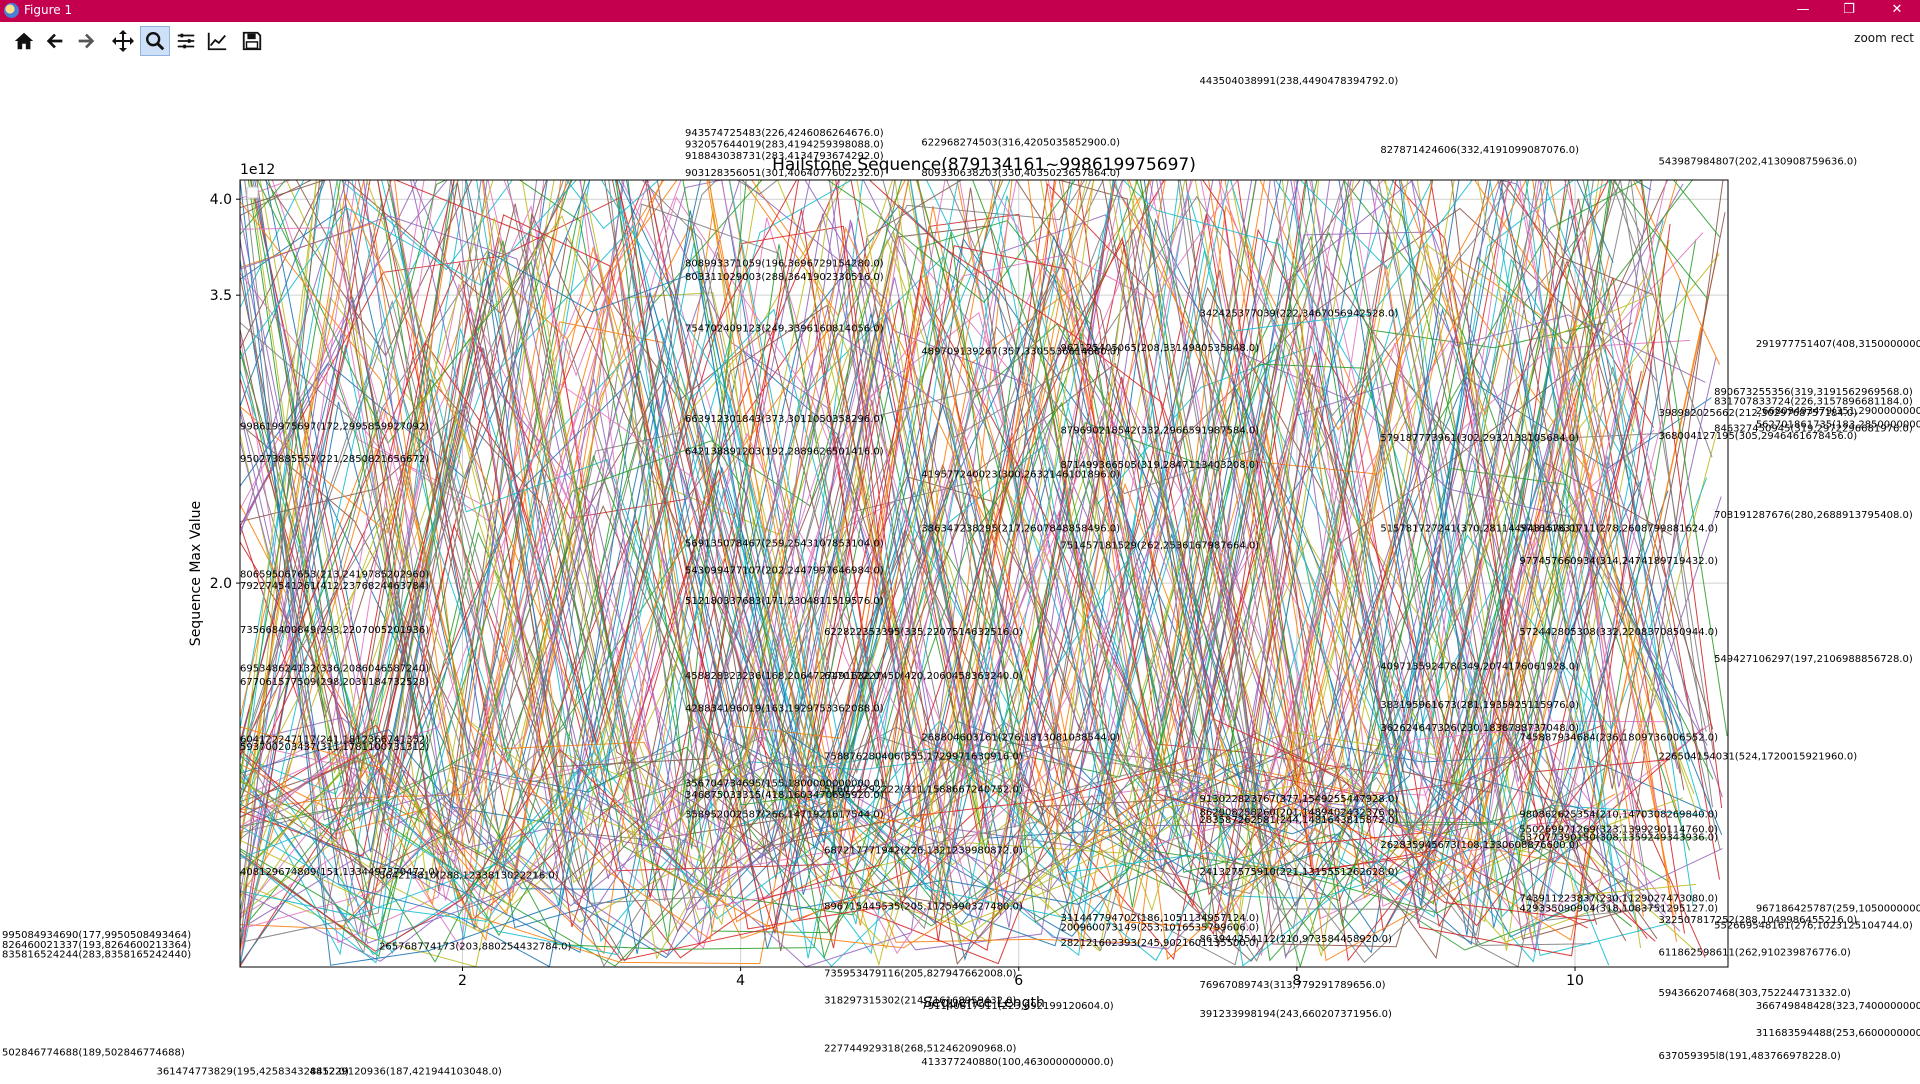 The height and width of the screenshot is (1084, 1920). I want to click on point-annotation: 751457181529(262,2536167987664.0), so click(1159, 546).